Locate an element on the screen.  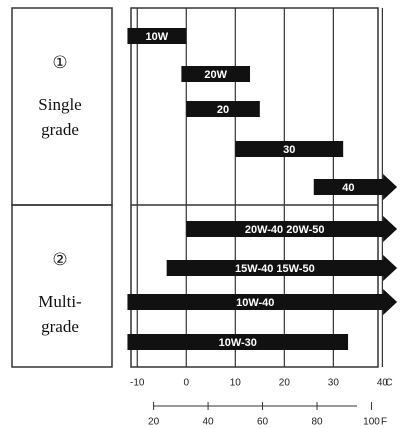
bar-label: 10W-30 is located at coordinates (238, 343).